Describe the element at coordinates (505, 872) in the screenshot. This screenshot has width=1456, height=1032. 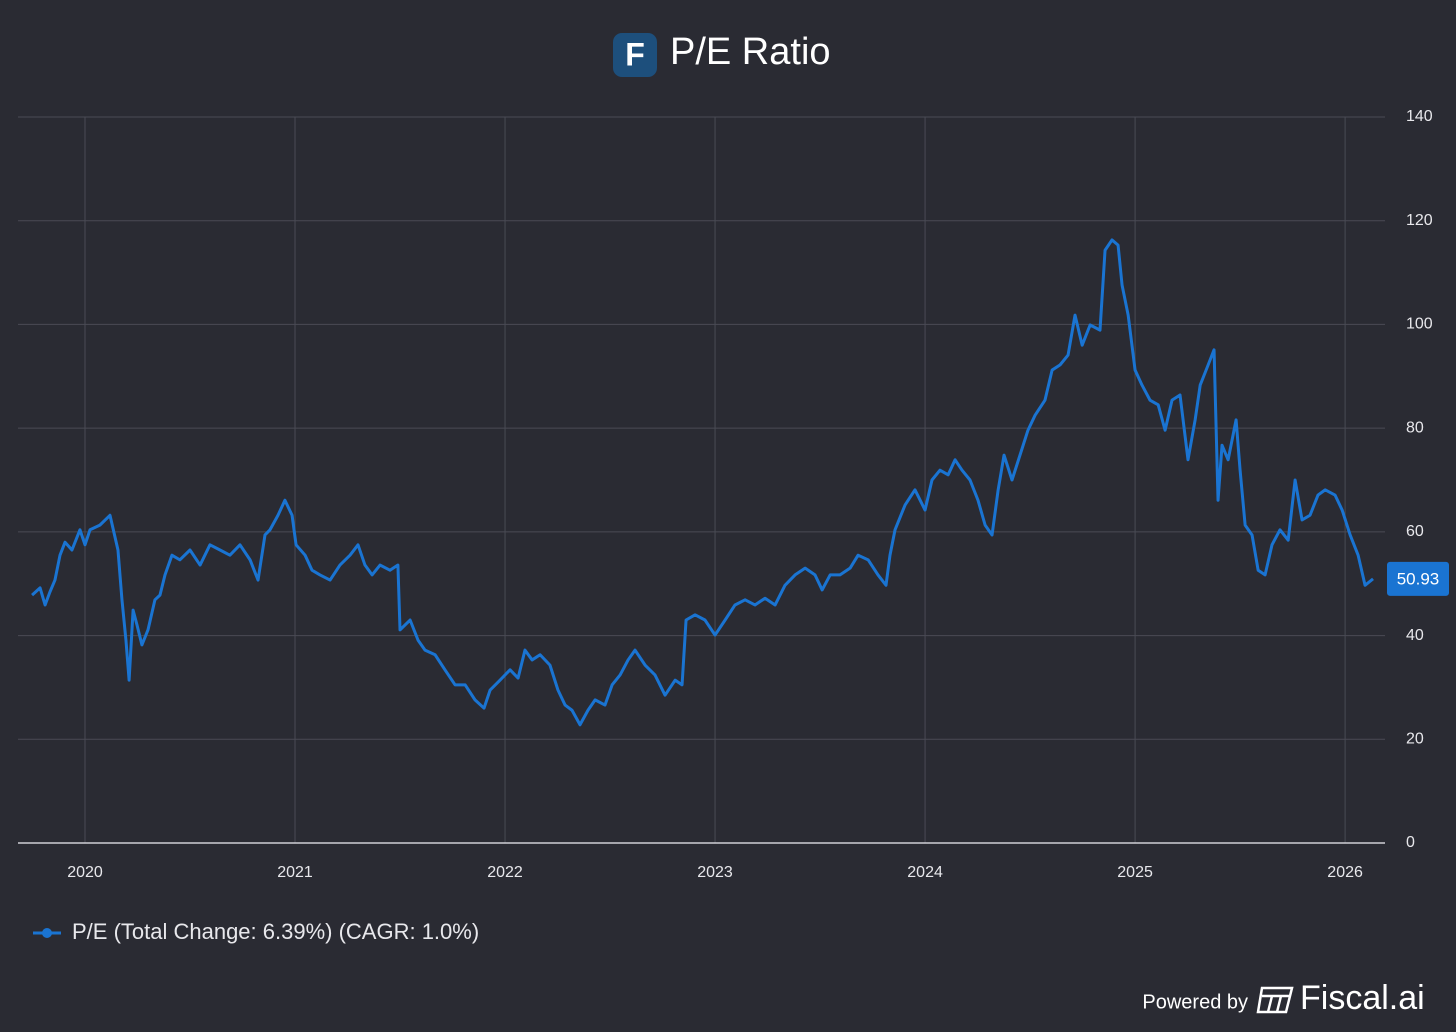
I see `x-tick-label: 2022` at that location.